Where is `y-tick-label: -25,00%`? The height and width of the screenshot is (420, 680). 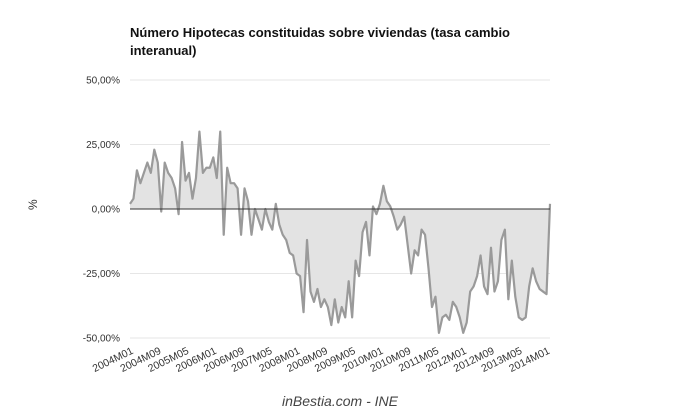 y-tick-label: -25,00% is located at coordinates (101, 274).